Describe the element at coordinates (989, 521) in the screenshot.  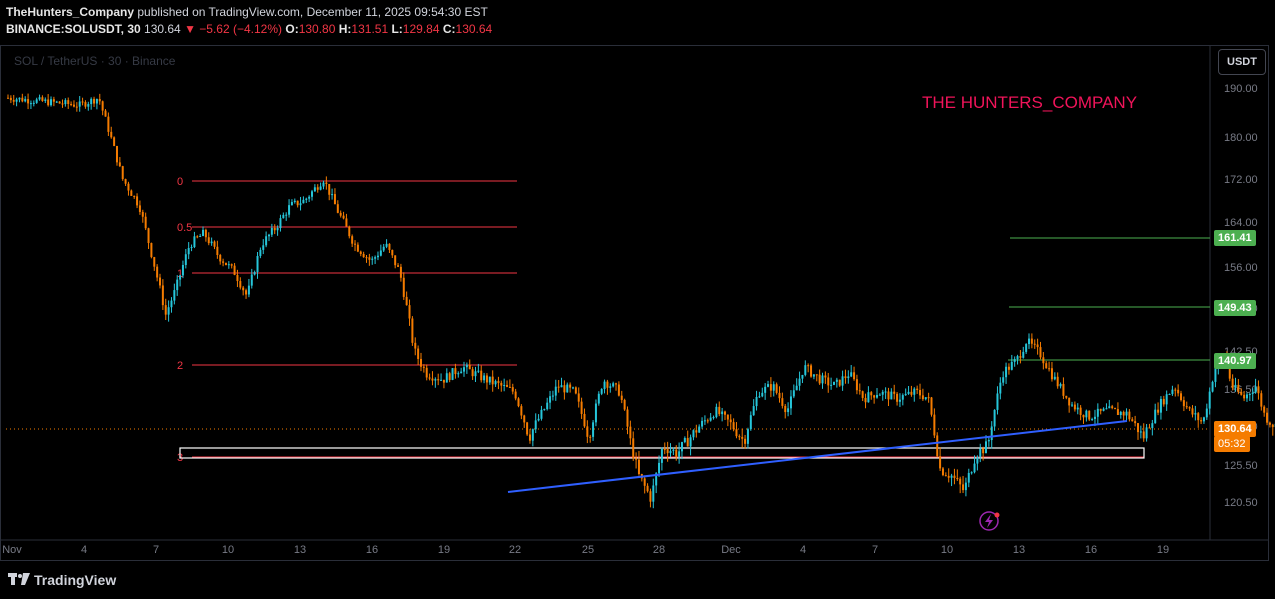
I see `lightning-icon` at that location.